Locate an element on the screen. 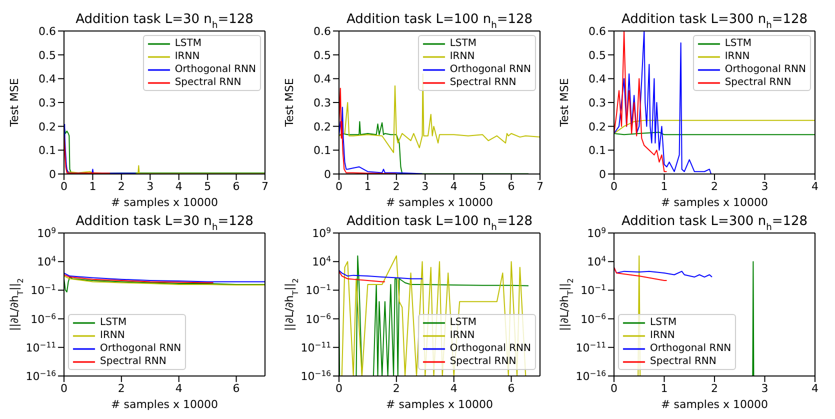 The height and width of the screenshot is (419, 835). x-tick-label: 5 is located at coordinates (208, 186).